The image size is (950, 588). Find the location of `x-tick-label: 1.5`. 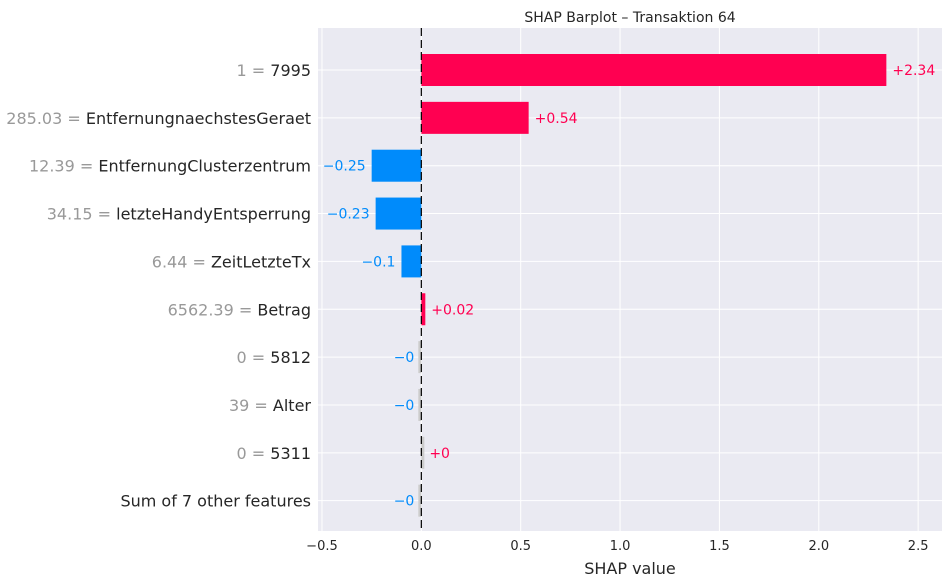

x-tick-label: 1.5 is located at coordinates (719, 546).